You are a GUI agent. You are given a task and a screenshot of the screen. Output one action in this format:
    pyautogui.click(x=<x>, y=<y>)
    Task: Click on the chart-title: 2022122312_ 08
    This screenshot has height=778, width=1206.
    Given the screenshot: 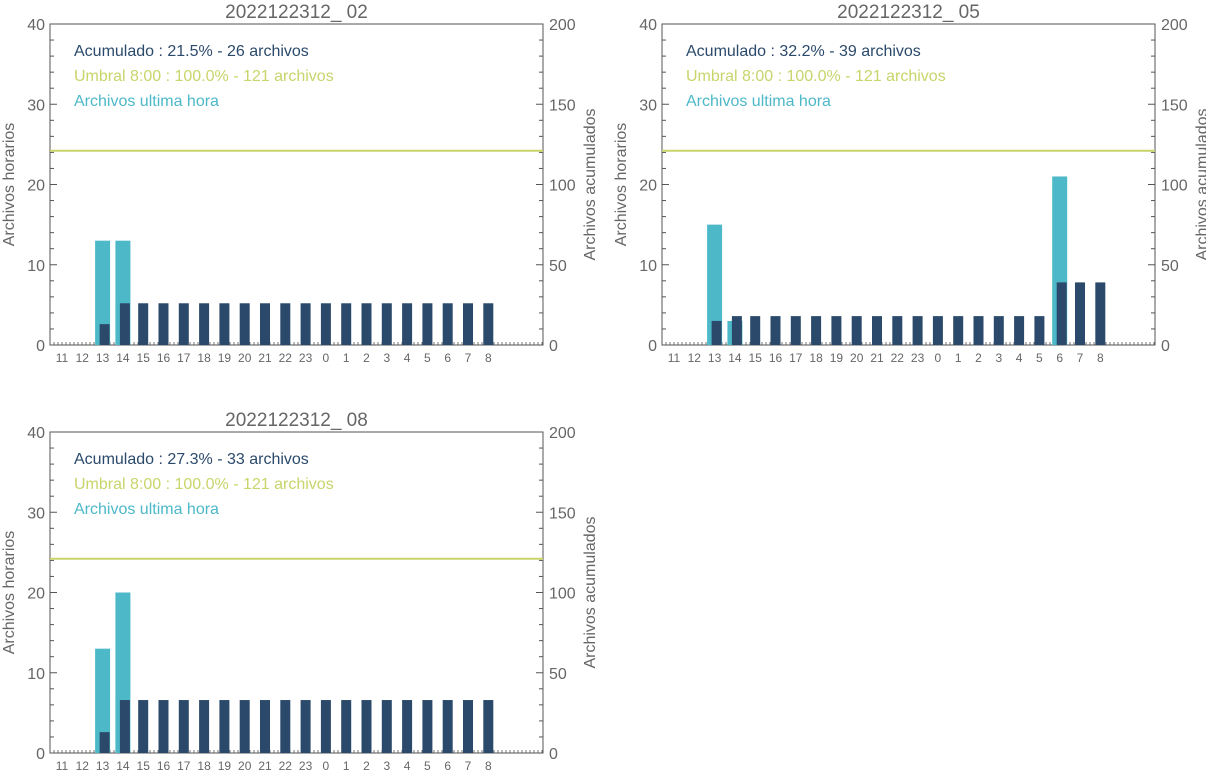 What is the action you would take?
    pyautogui.click(x=296, y=420)
    